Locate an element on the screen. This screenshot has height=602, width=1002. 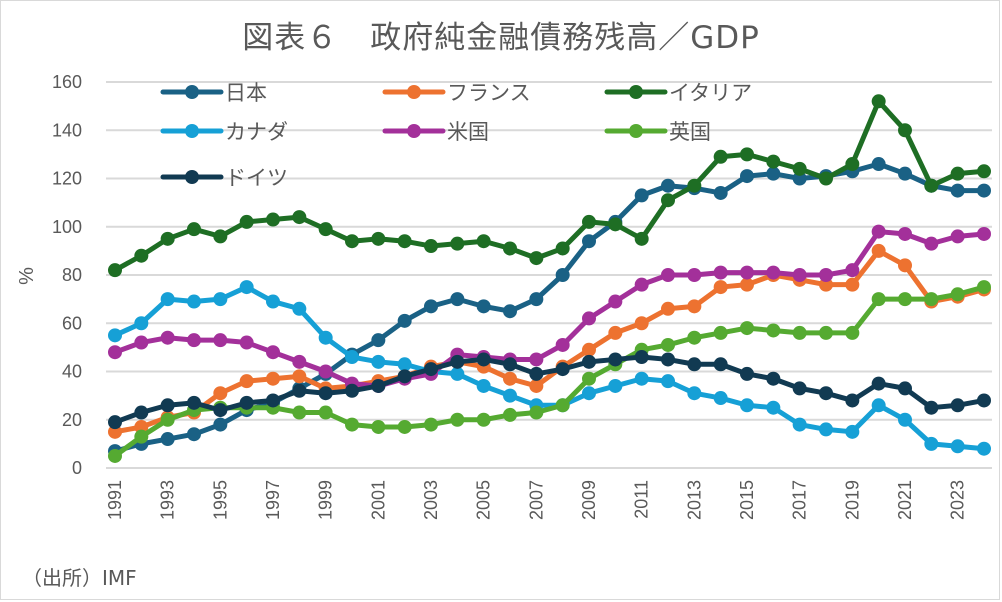
y-tick-label: 160 is located at coordinates (67, 82).